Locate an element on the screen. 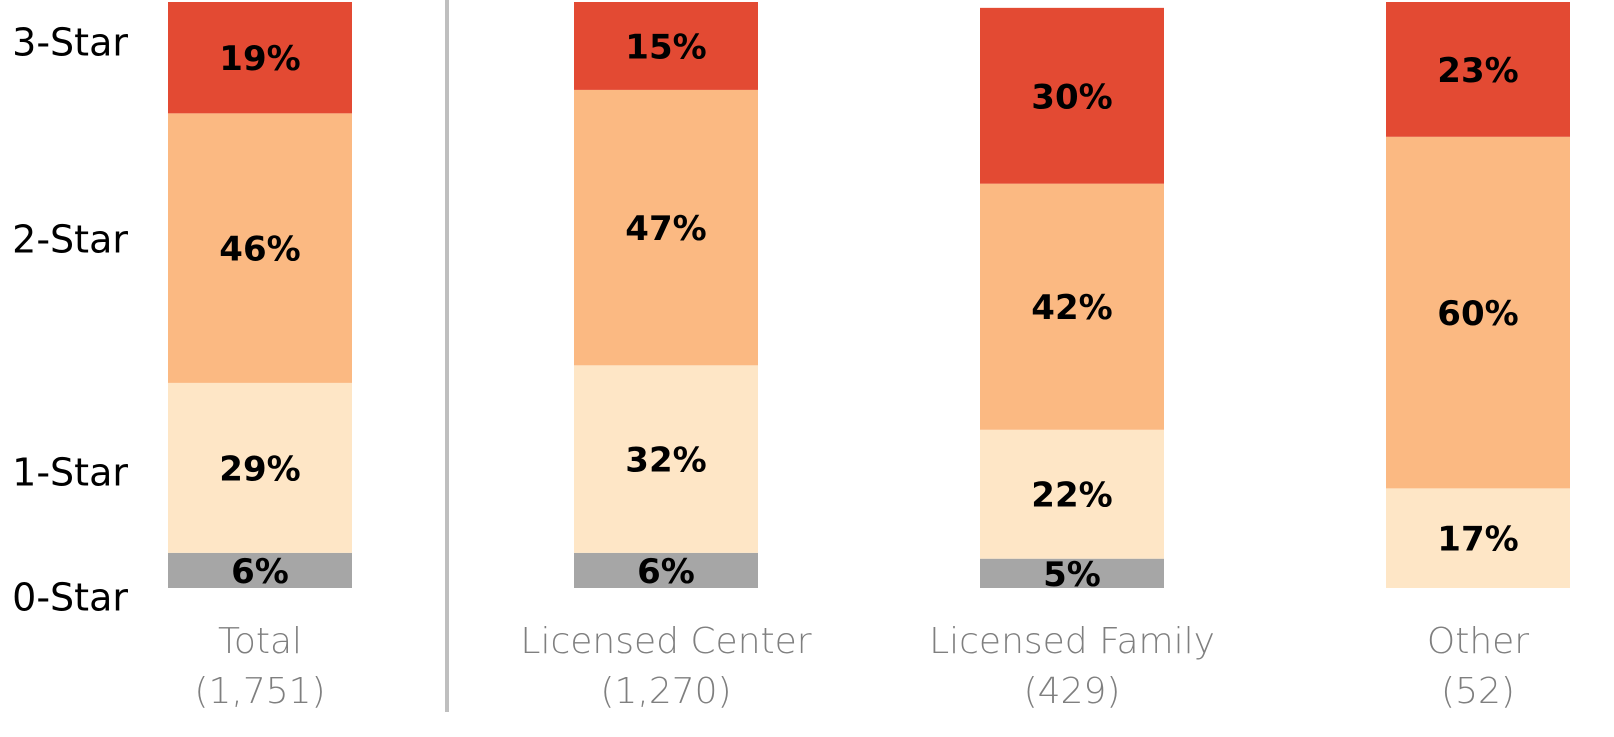  data-label: 17% is located at coordinates (1477, 540).